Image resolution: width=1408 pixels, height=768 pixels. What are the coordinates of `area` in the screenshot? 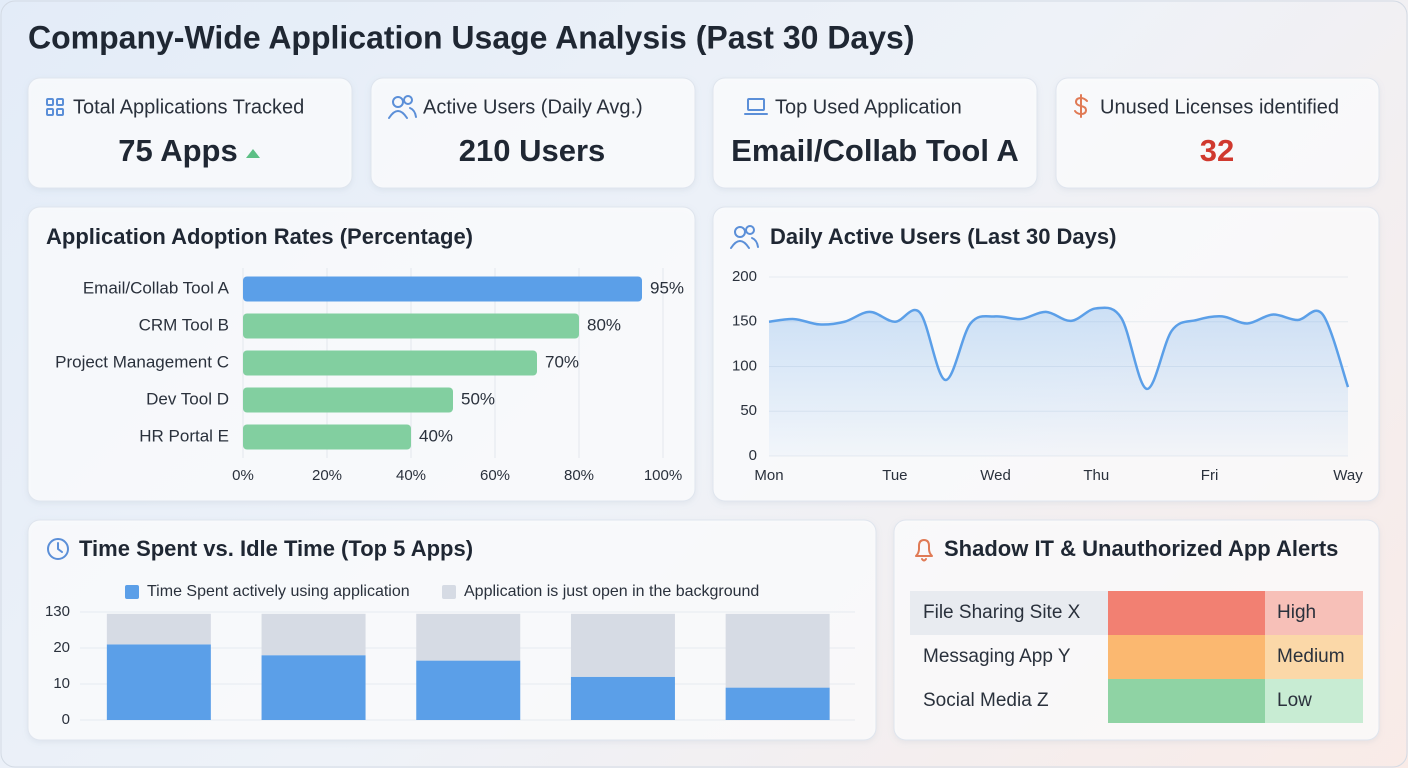 It's located at (1058, 381).